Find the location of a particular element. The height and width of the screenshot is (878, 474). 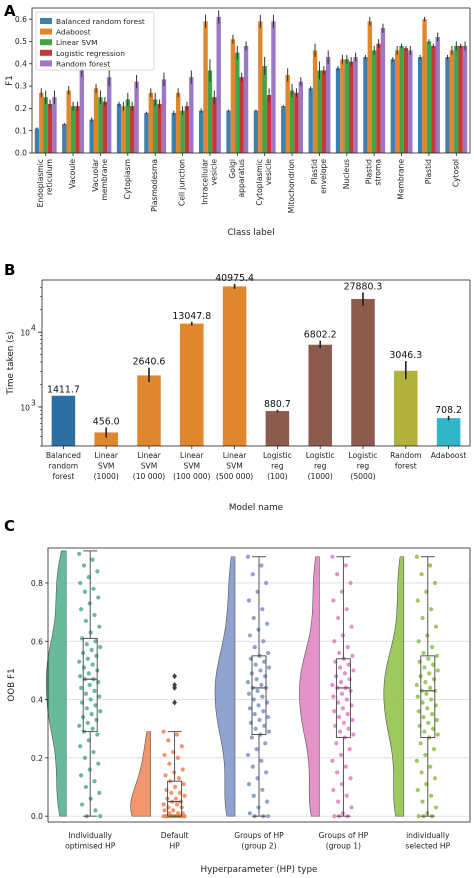

bar-balanced-random-forest-vacoule is located at coordinates (64, 138).